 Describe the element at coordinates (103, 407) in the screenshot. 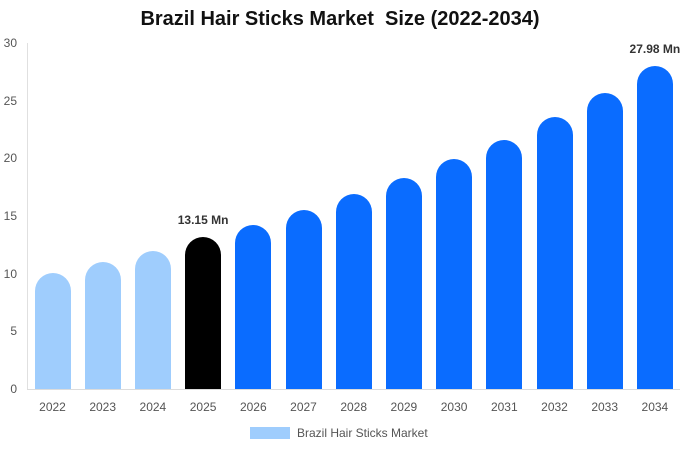

I see `x-tick-label: 2023` at that location.